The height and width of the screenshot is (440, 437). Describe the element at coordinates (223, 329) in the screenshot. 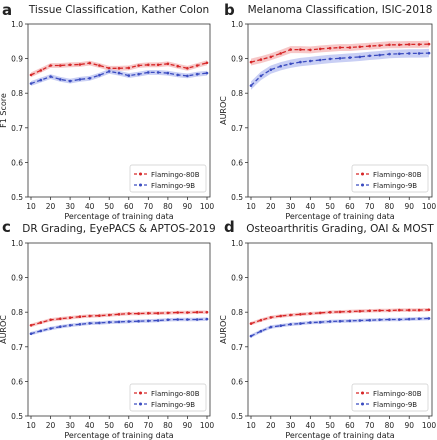

I see `y-axis-label: AUROC` at that location.